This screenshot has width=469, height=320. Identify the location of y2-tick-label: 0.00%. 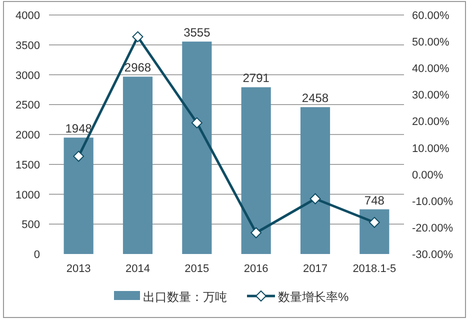
(428, 175).